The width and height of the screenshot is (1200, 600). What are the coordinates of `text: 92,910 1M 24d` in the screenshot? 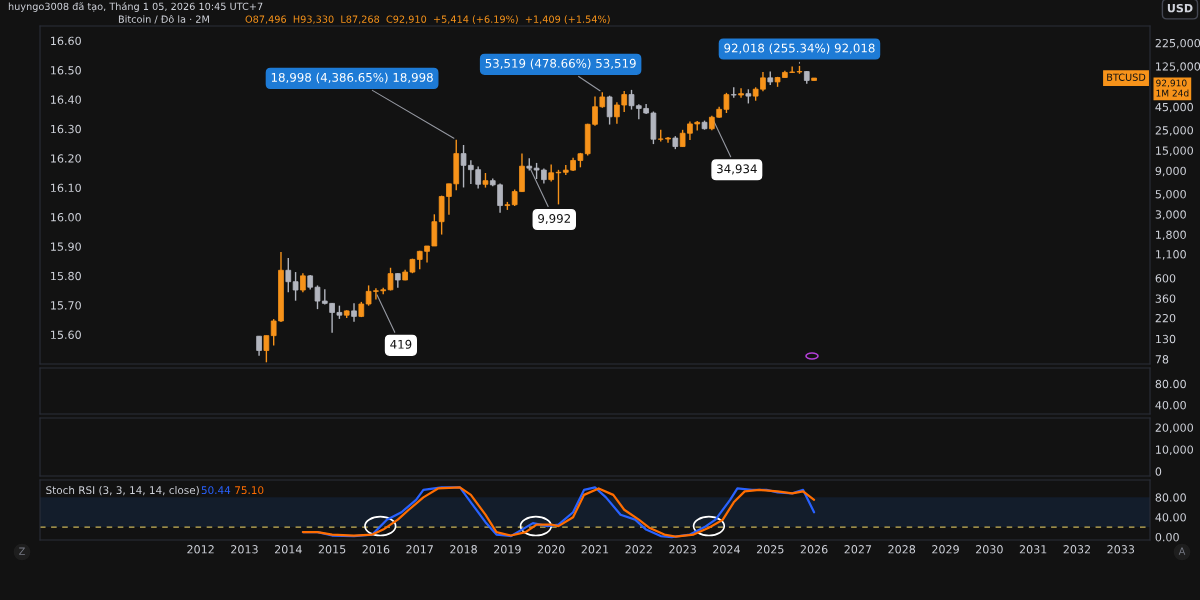 It's located at (1172, 88).